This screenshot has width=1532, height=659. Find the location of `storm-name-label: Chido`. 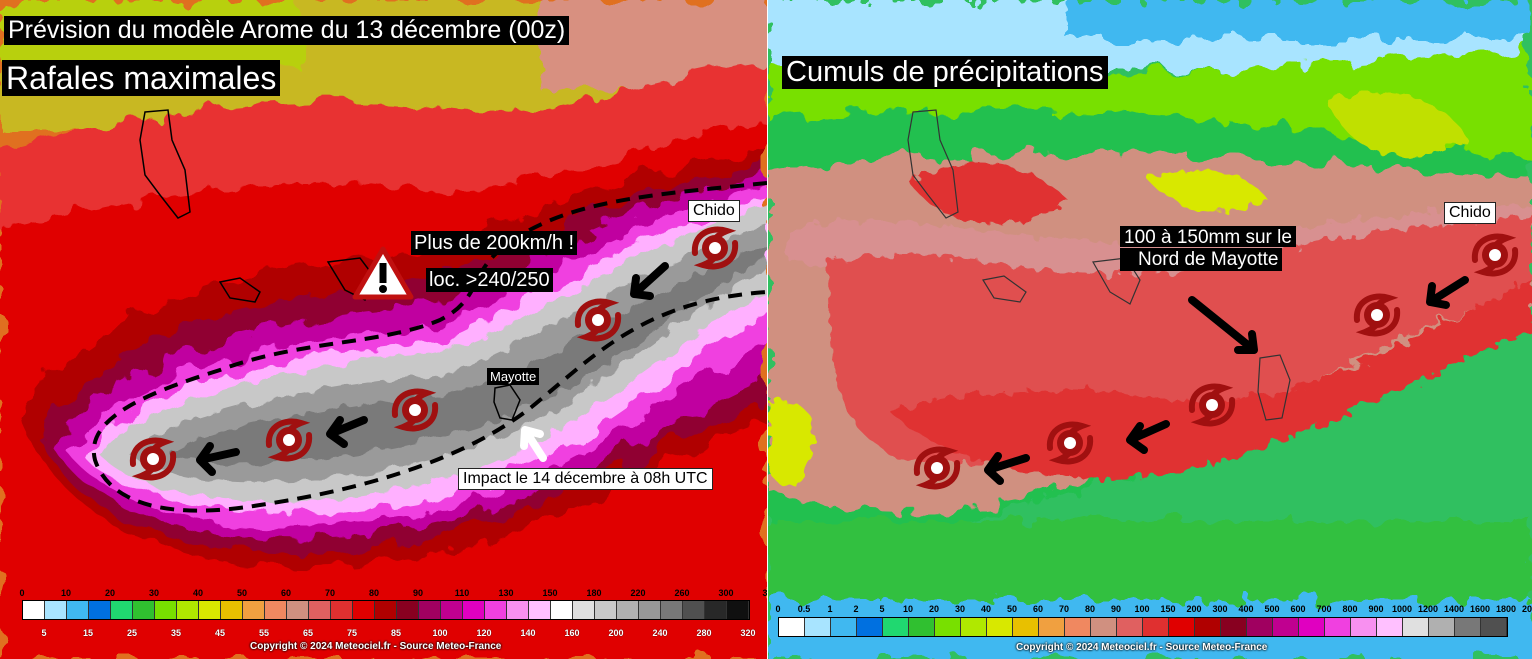

storm-name-label: Chido is located at coordinates (714, 211).